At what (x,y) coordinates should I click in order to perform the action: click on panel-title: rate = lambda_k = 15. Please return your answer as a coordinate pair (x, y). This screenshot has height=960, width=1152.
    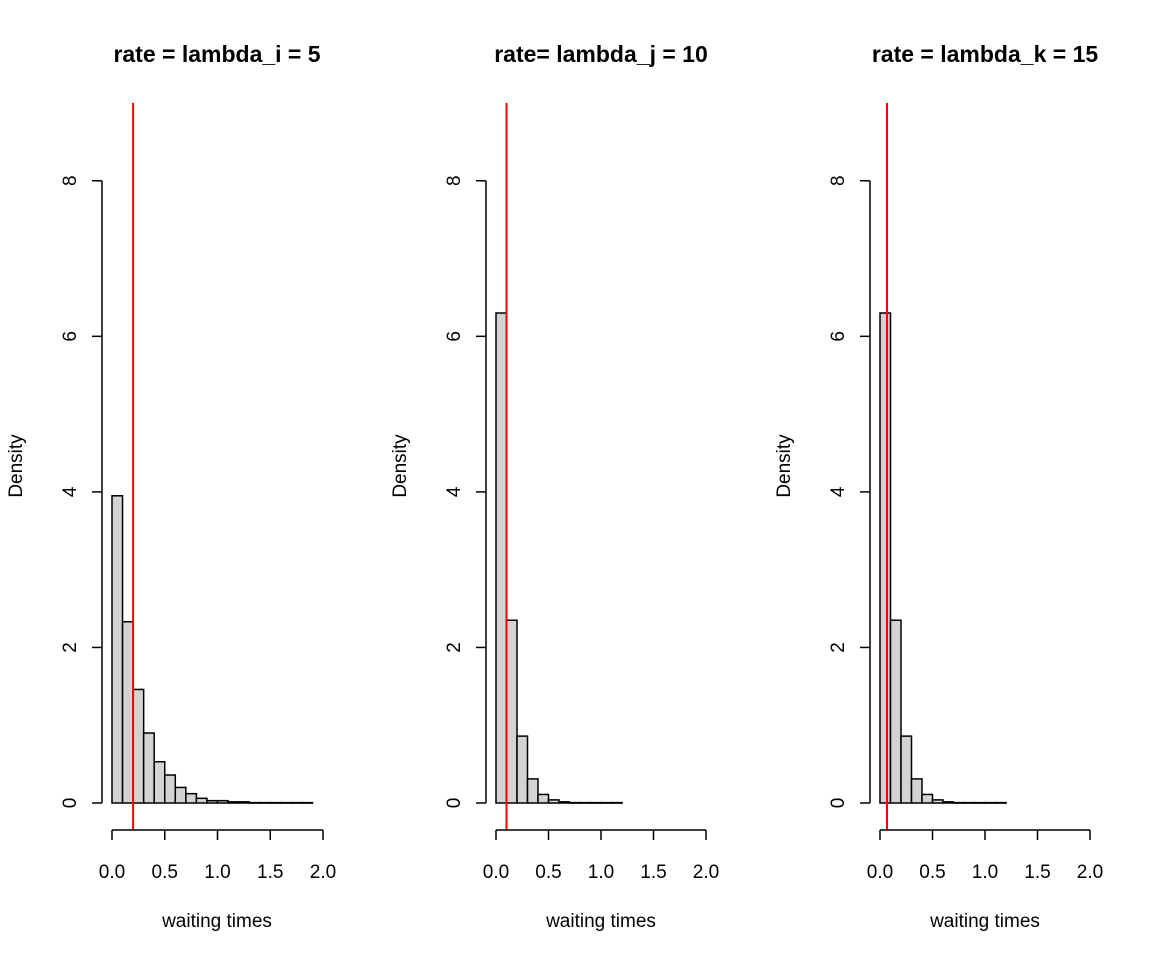
    Looking at the image, I should click on (985, 54).